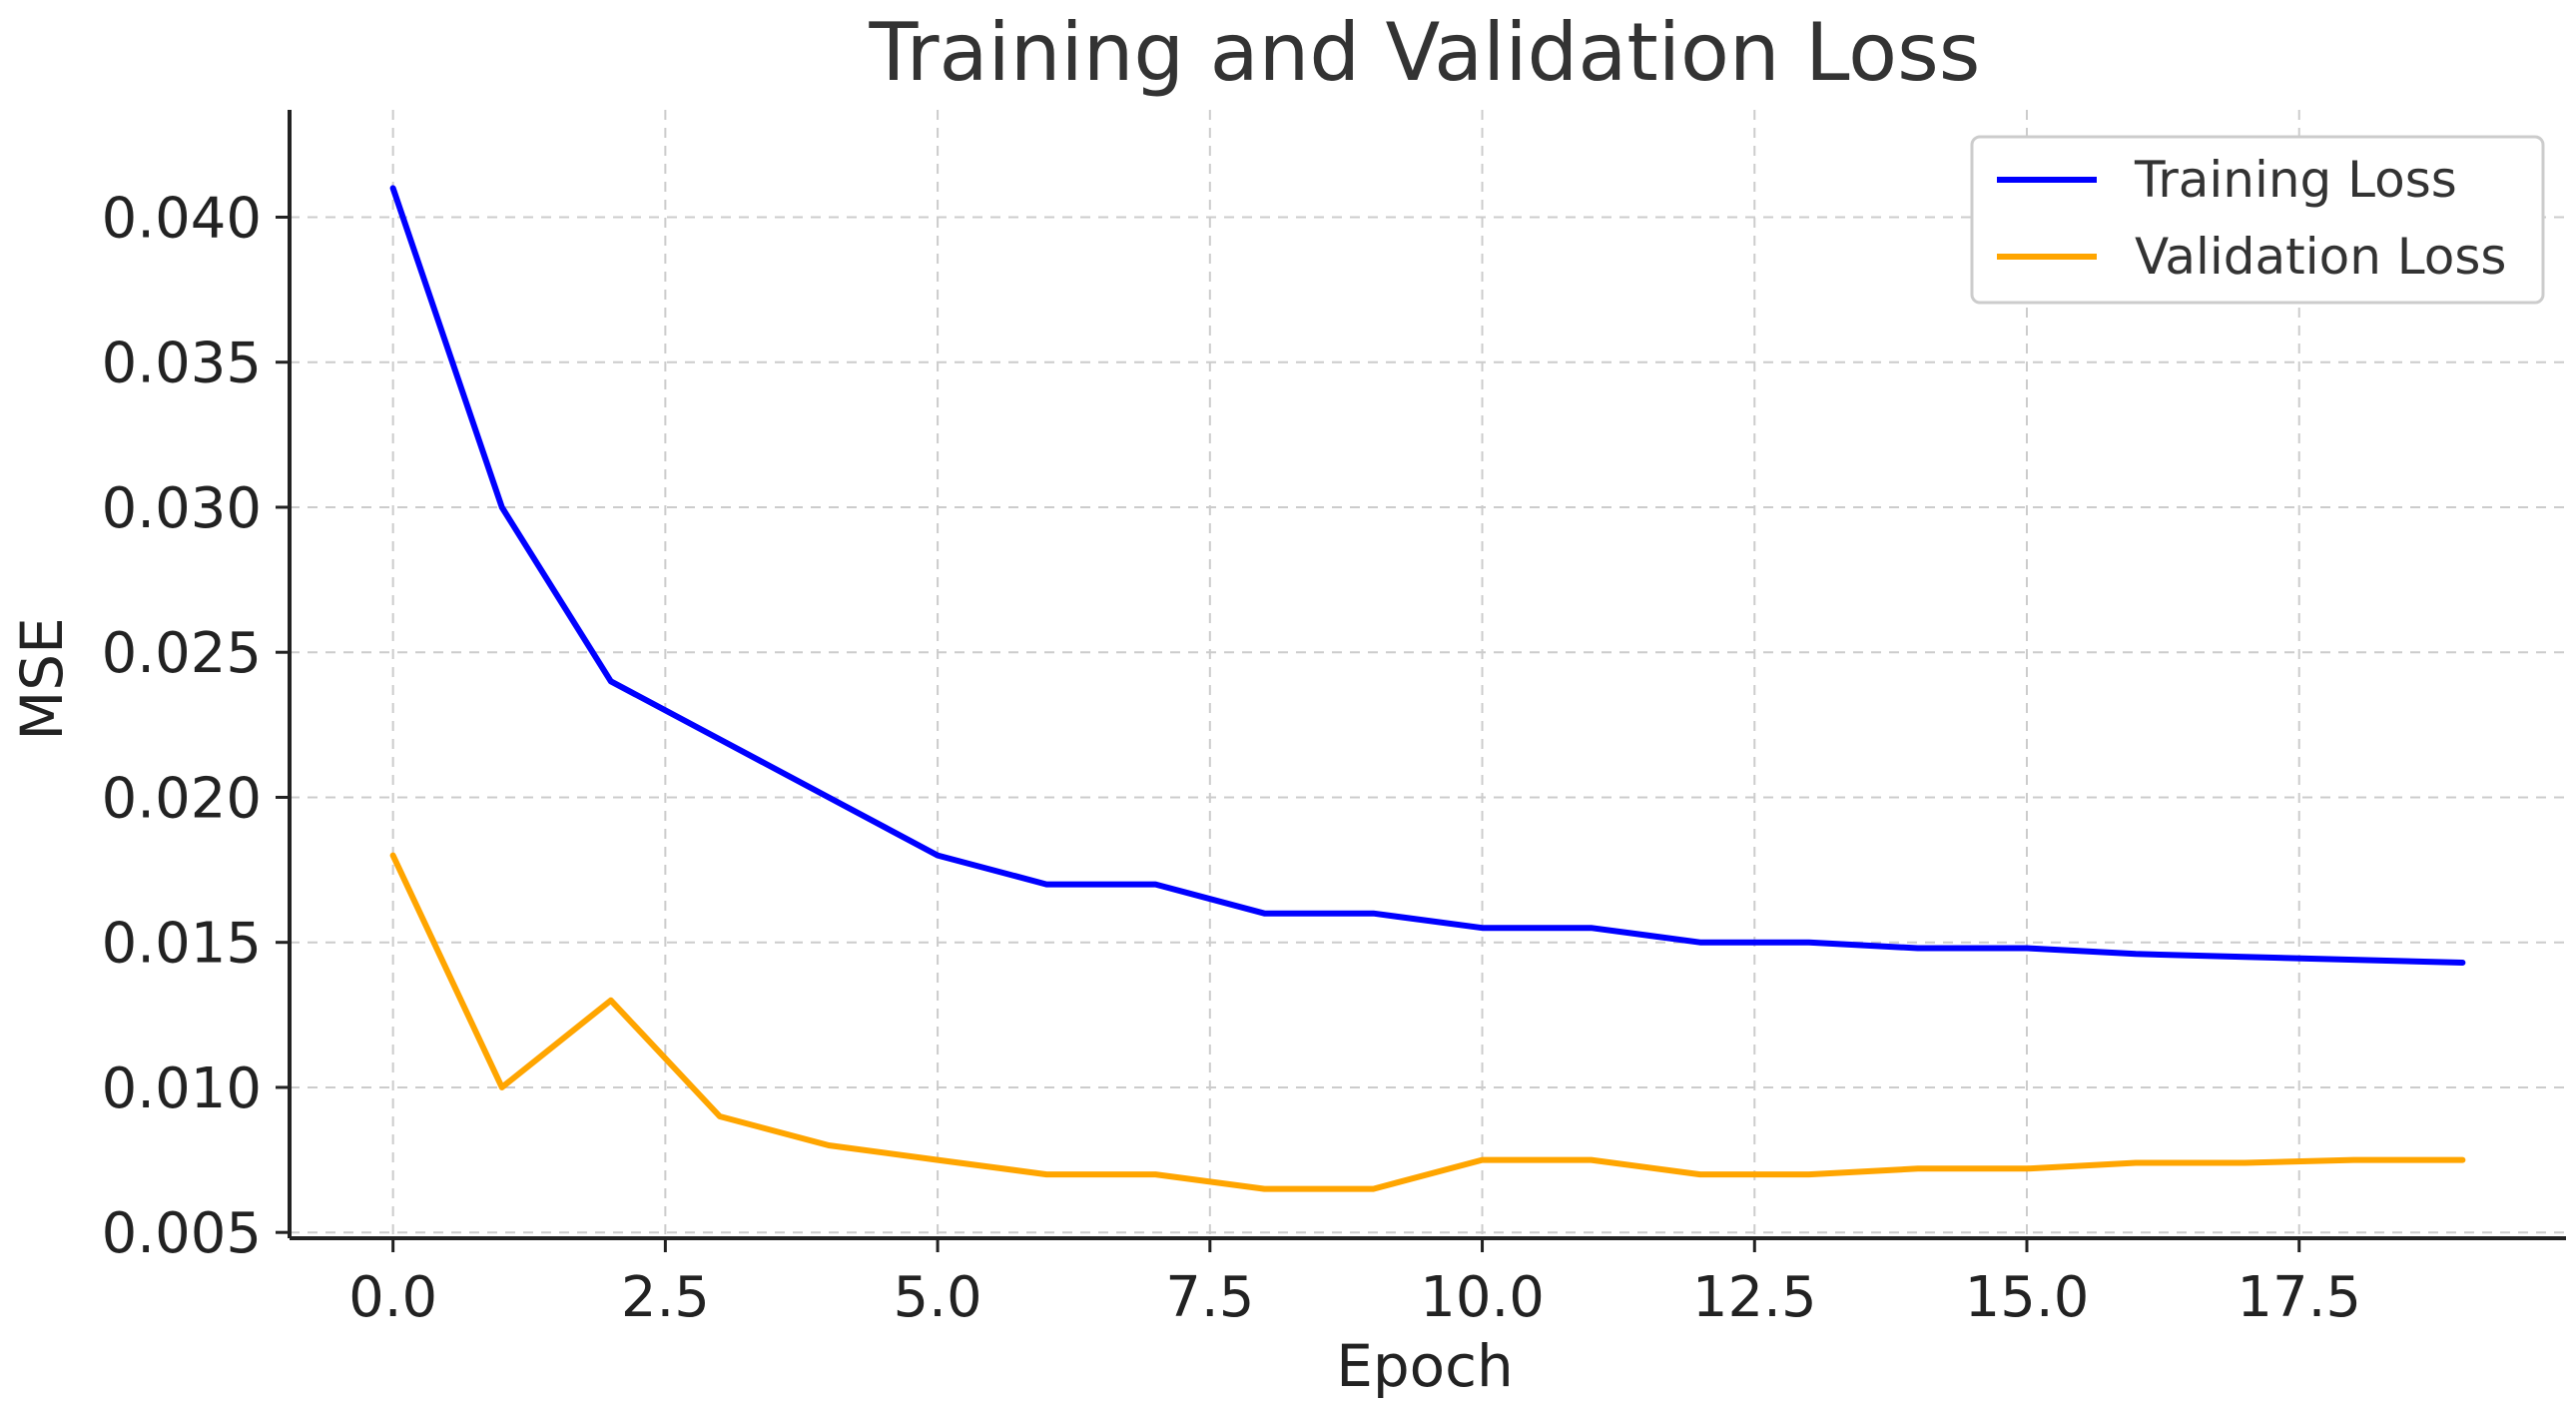  Describe the element at coordinates (2027, 1297) in the screenshot. I see `x-tick-label: 15.0` at that location.